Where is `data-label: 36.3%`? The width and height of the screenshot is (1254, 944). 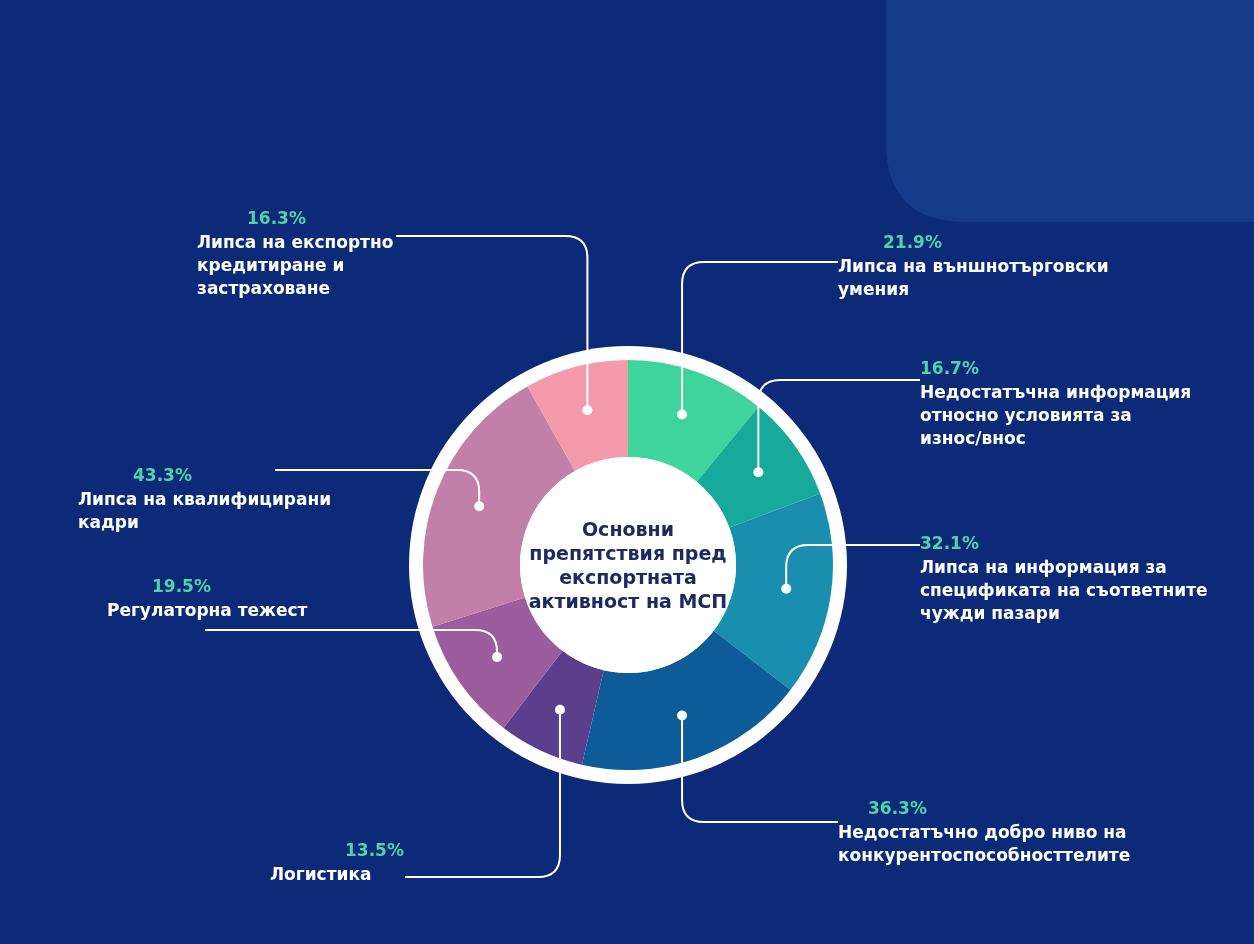 data-label: 36.3% is located at coordinates (897, 808).